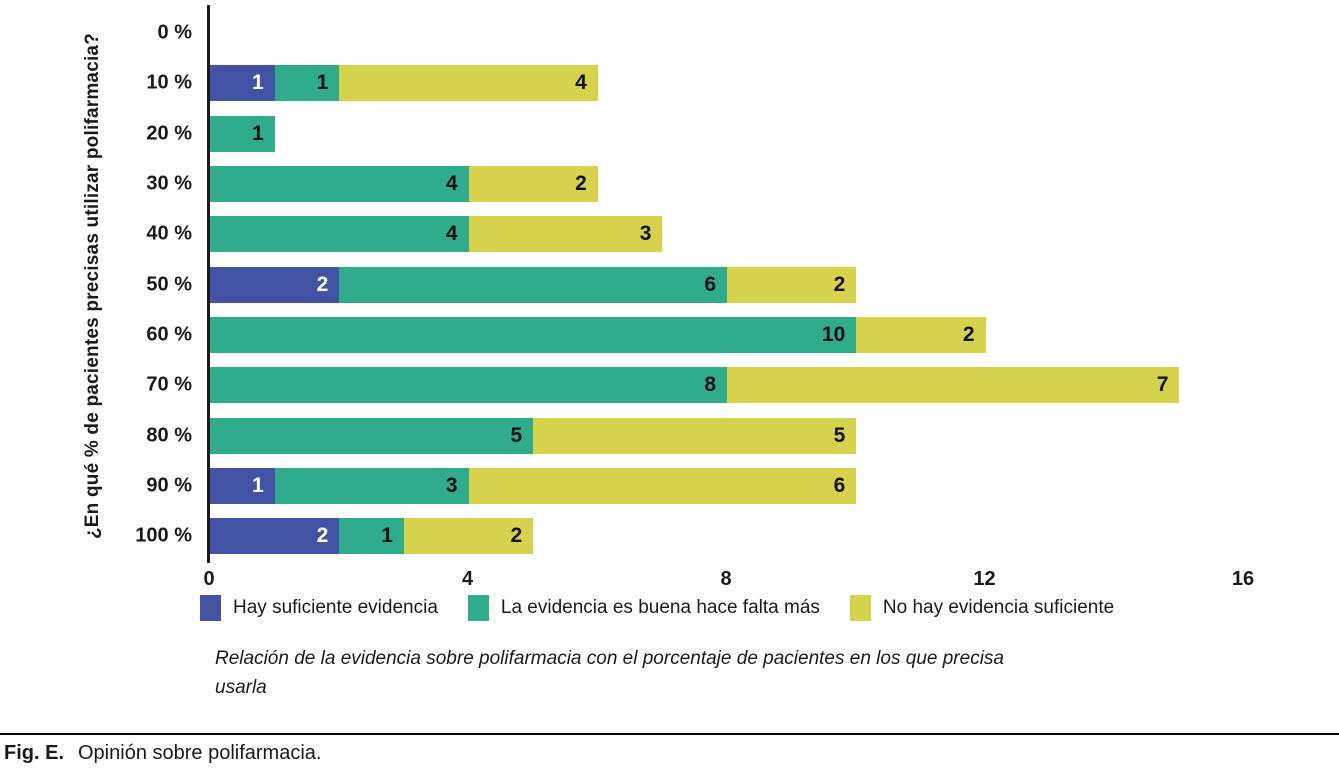  I want to click on x-tick-label: 0, so click(209, 579).